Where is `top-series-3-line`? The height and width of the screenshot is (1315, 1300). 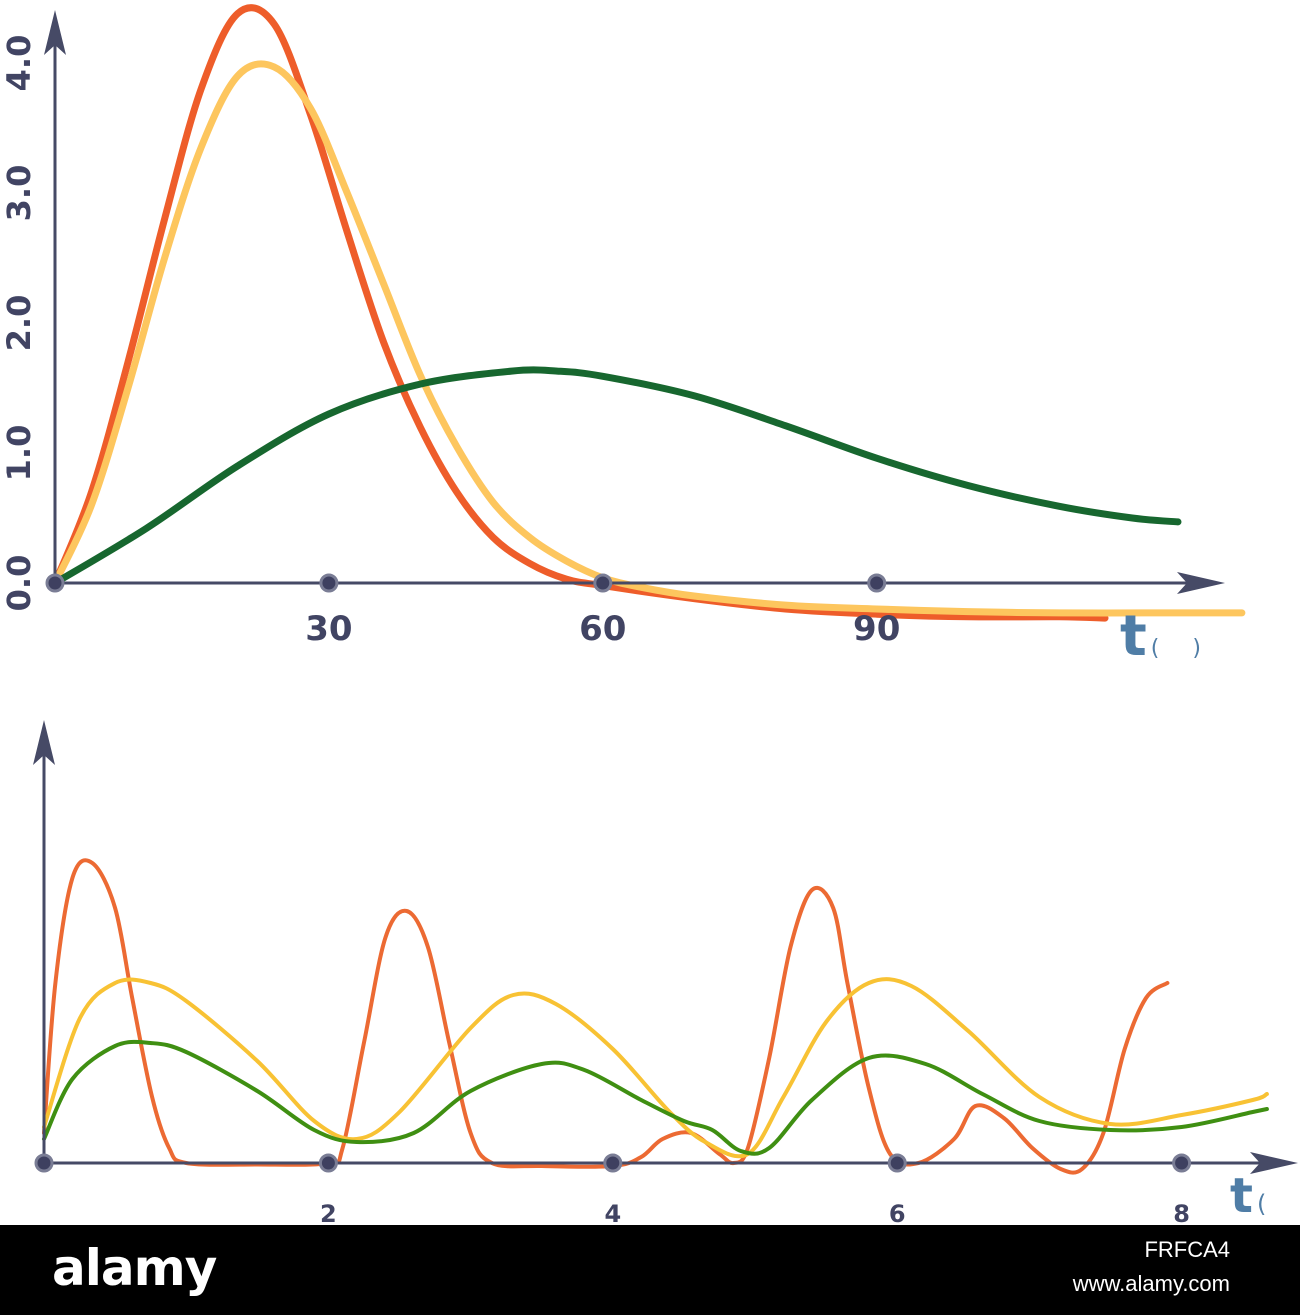
top-series-3-line is located at coordinates (616, 476).